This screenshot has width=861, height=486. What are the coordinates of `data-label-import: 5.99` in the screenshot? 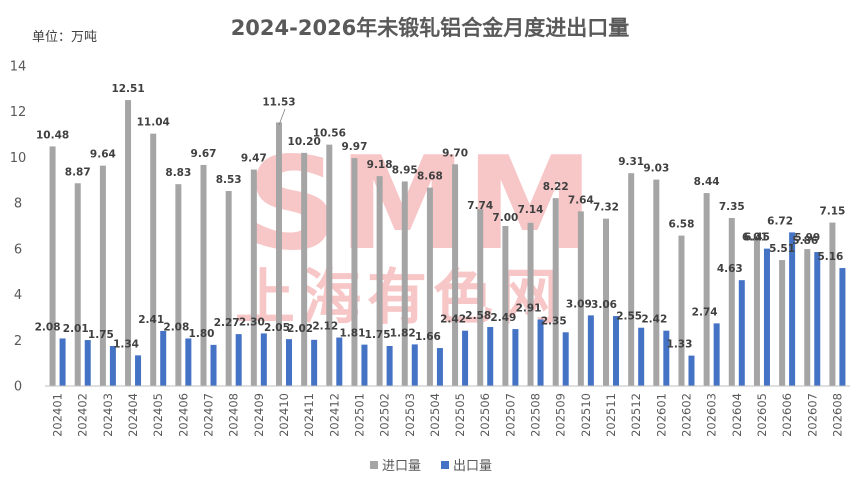 It's located at (807, 238).